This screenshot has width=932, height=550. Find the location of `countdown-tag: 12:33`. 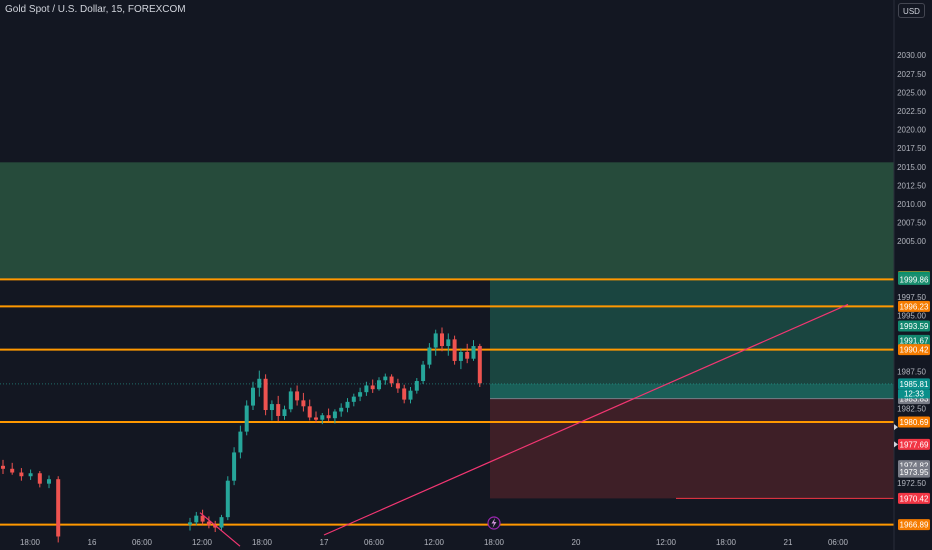

countdown-tag: 12:33 is located at coordinates (914, 394).